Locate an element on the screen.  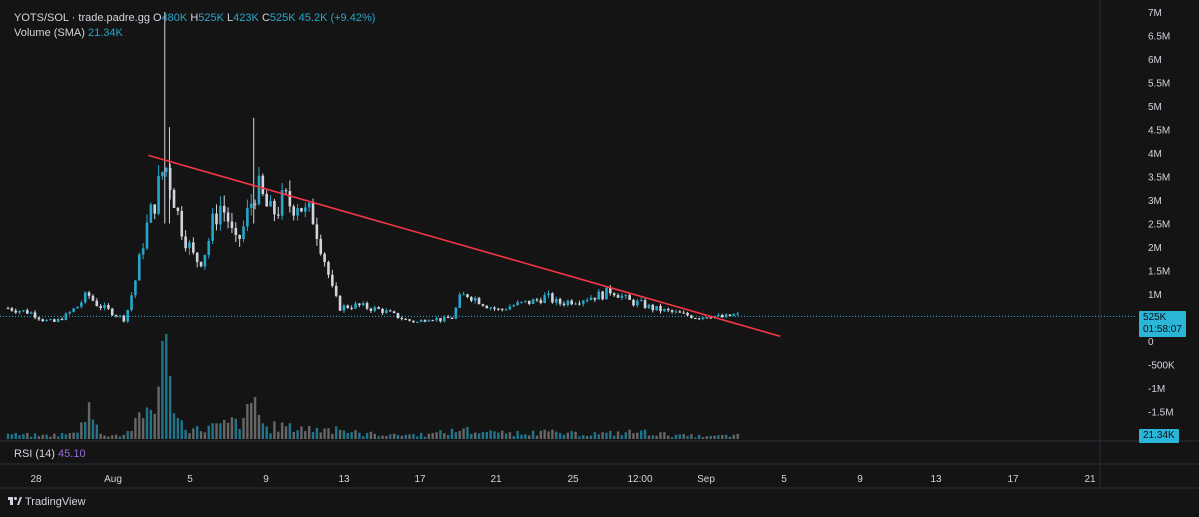
volume-indicator-header: Volume (SMA) 21.34K is located at coordinates (68, 33).